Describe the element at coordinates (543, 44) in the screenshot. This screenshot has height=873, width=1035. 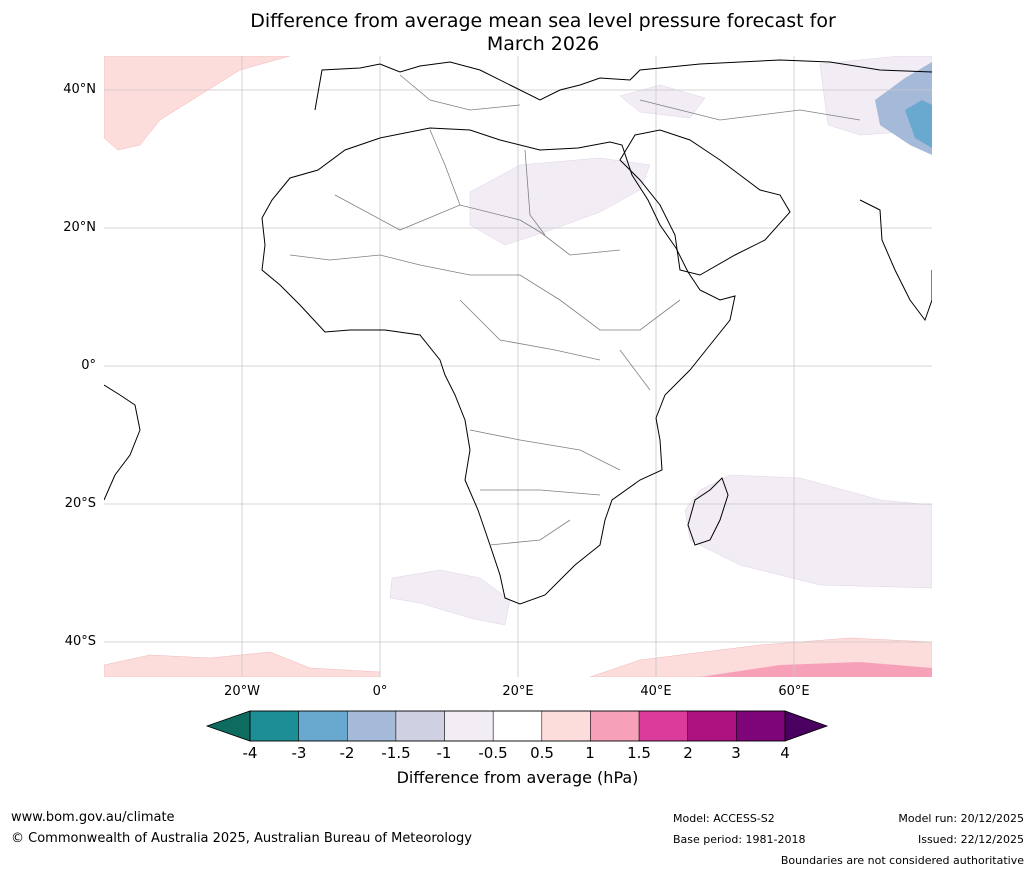
I see `title-line-2: March 2026` at that location.